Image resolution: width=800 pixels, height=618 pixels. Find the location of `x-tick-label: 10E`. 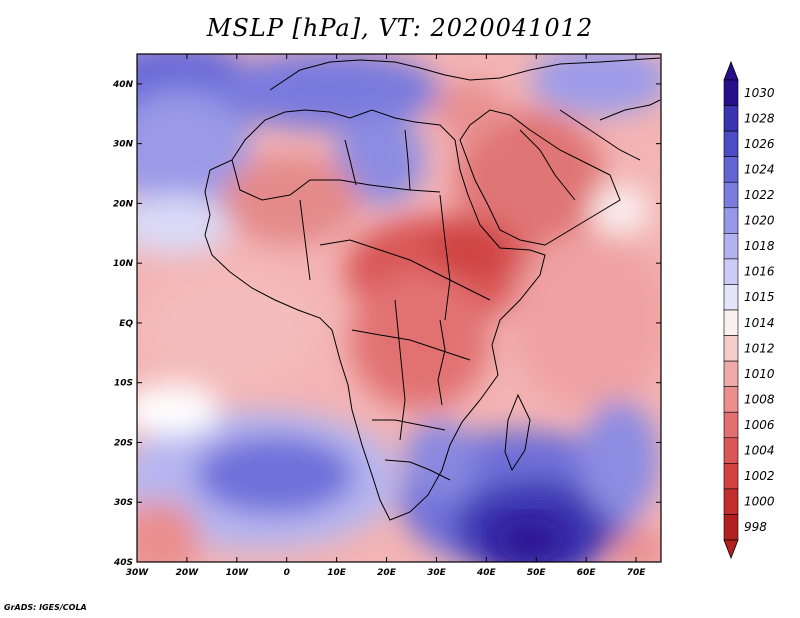

x-tick-label: 10E is located at coordinates (337, 573).